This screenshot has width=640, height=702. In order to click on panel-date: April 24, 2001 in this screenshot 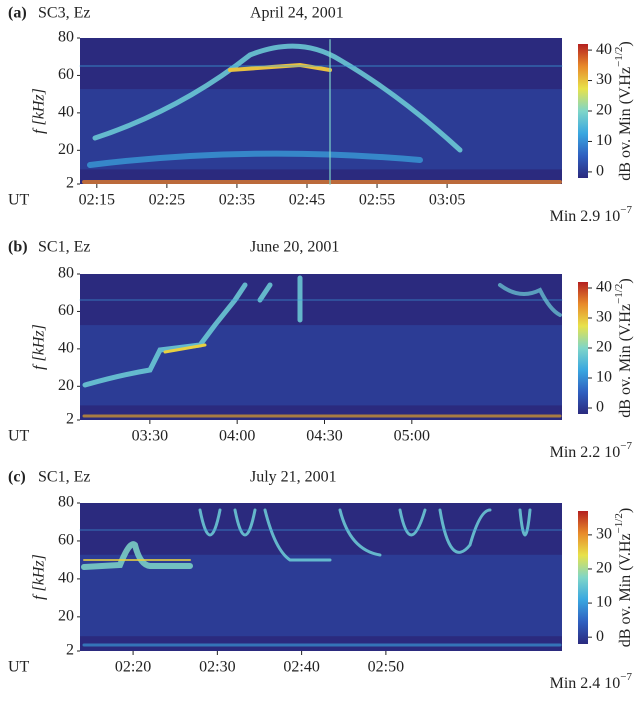, I will do `click(297, 13)`.